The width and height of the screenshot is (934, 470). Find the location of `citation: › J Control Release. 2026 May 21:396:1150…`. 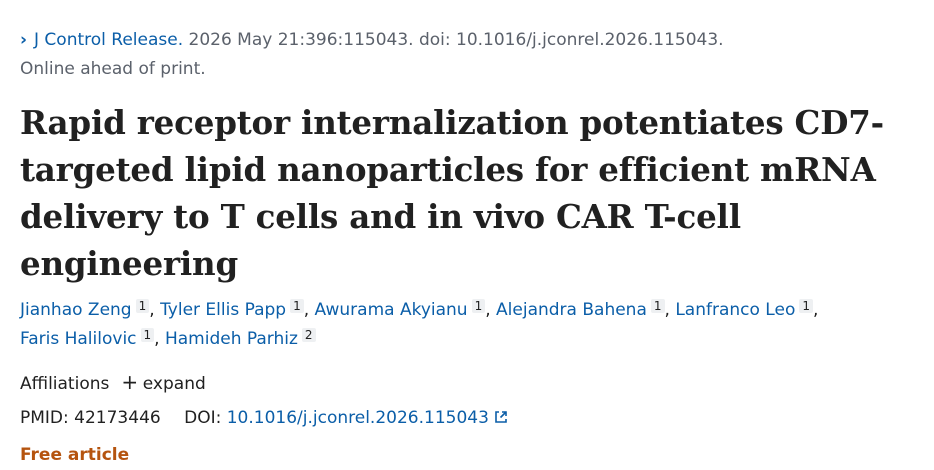

citation: › J Control Release. 2026 May 21:396:1150… is located at coordinates (470, 55).